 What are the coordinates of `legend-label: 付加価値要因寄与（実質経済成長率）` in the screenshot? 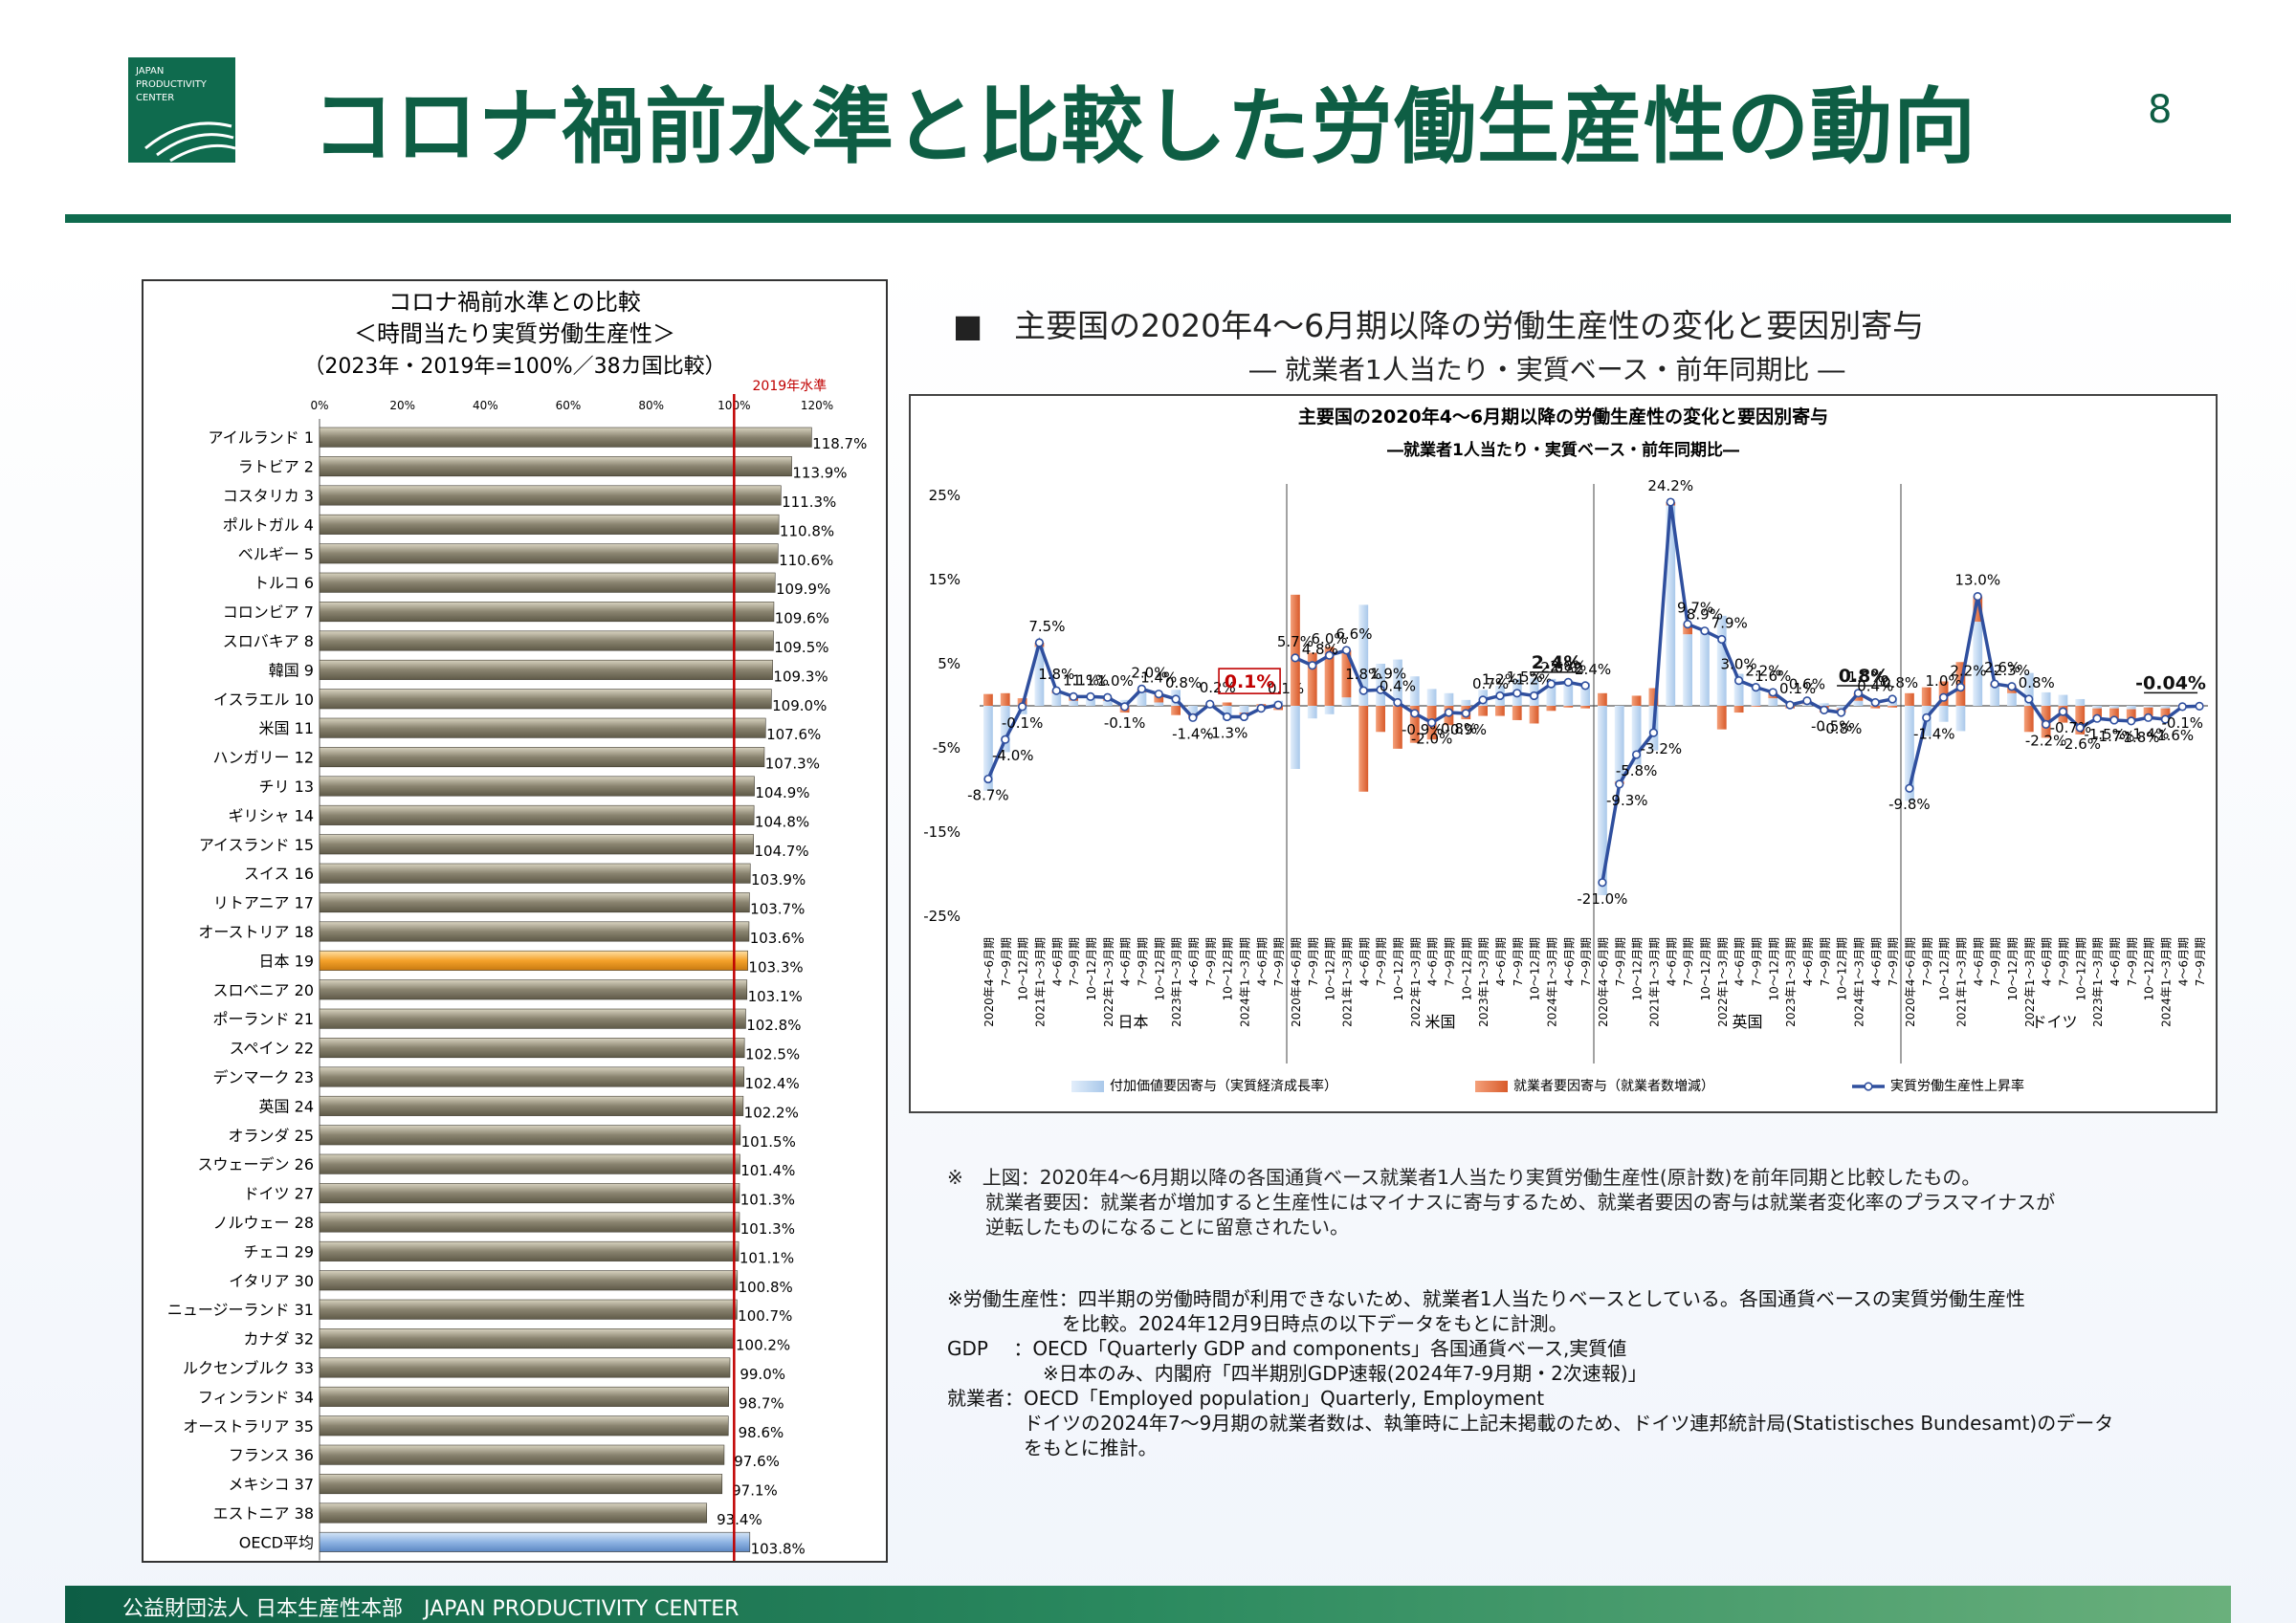 It's located at (1223, 1086).